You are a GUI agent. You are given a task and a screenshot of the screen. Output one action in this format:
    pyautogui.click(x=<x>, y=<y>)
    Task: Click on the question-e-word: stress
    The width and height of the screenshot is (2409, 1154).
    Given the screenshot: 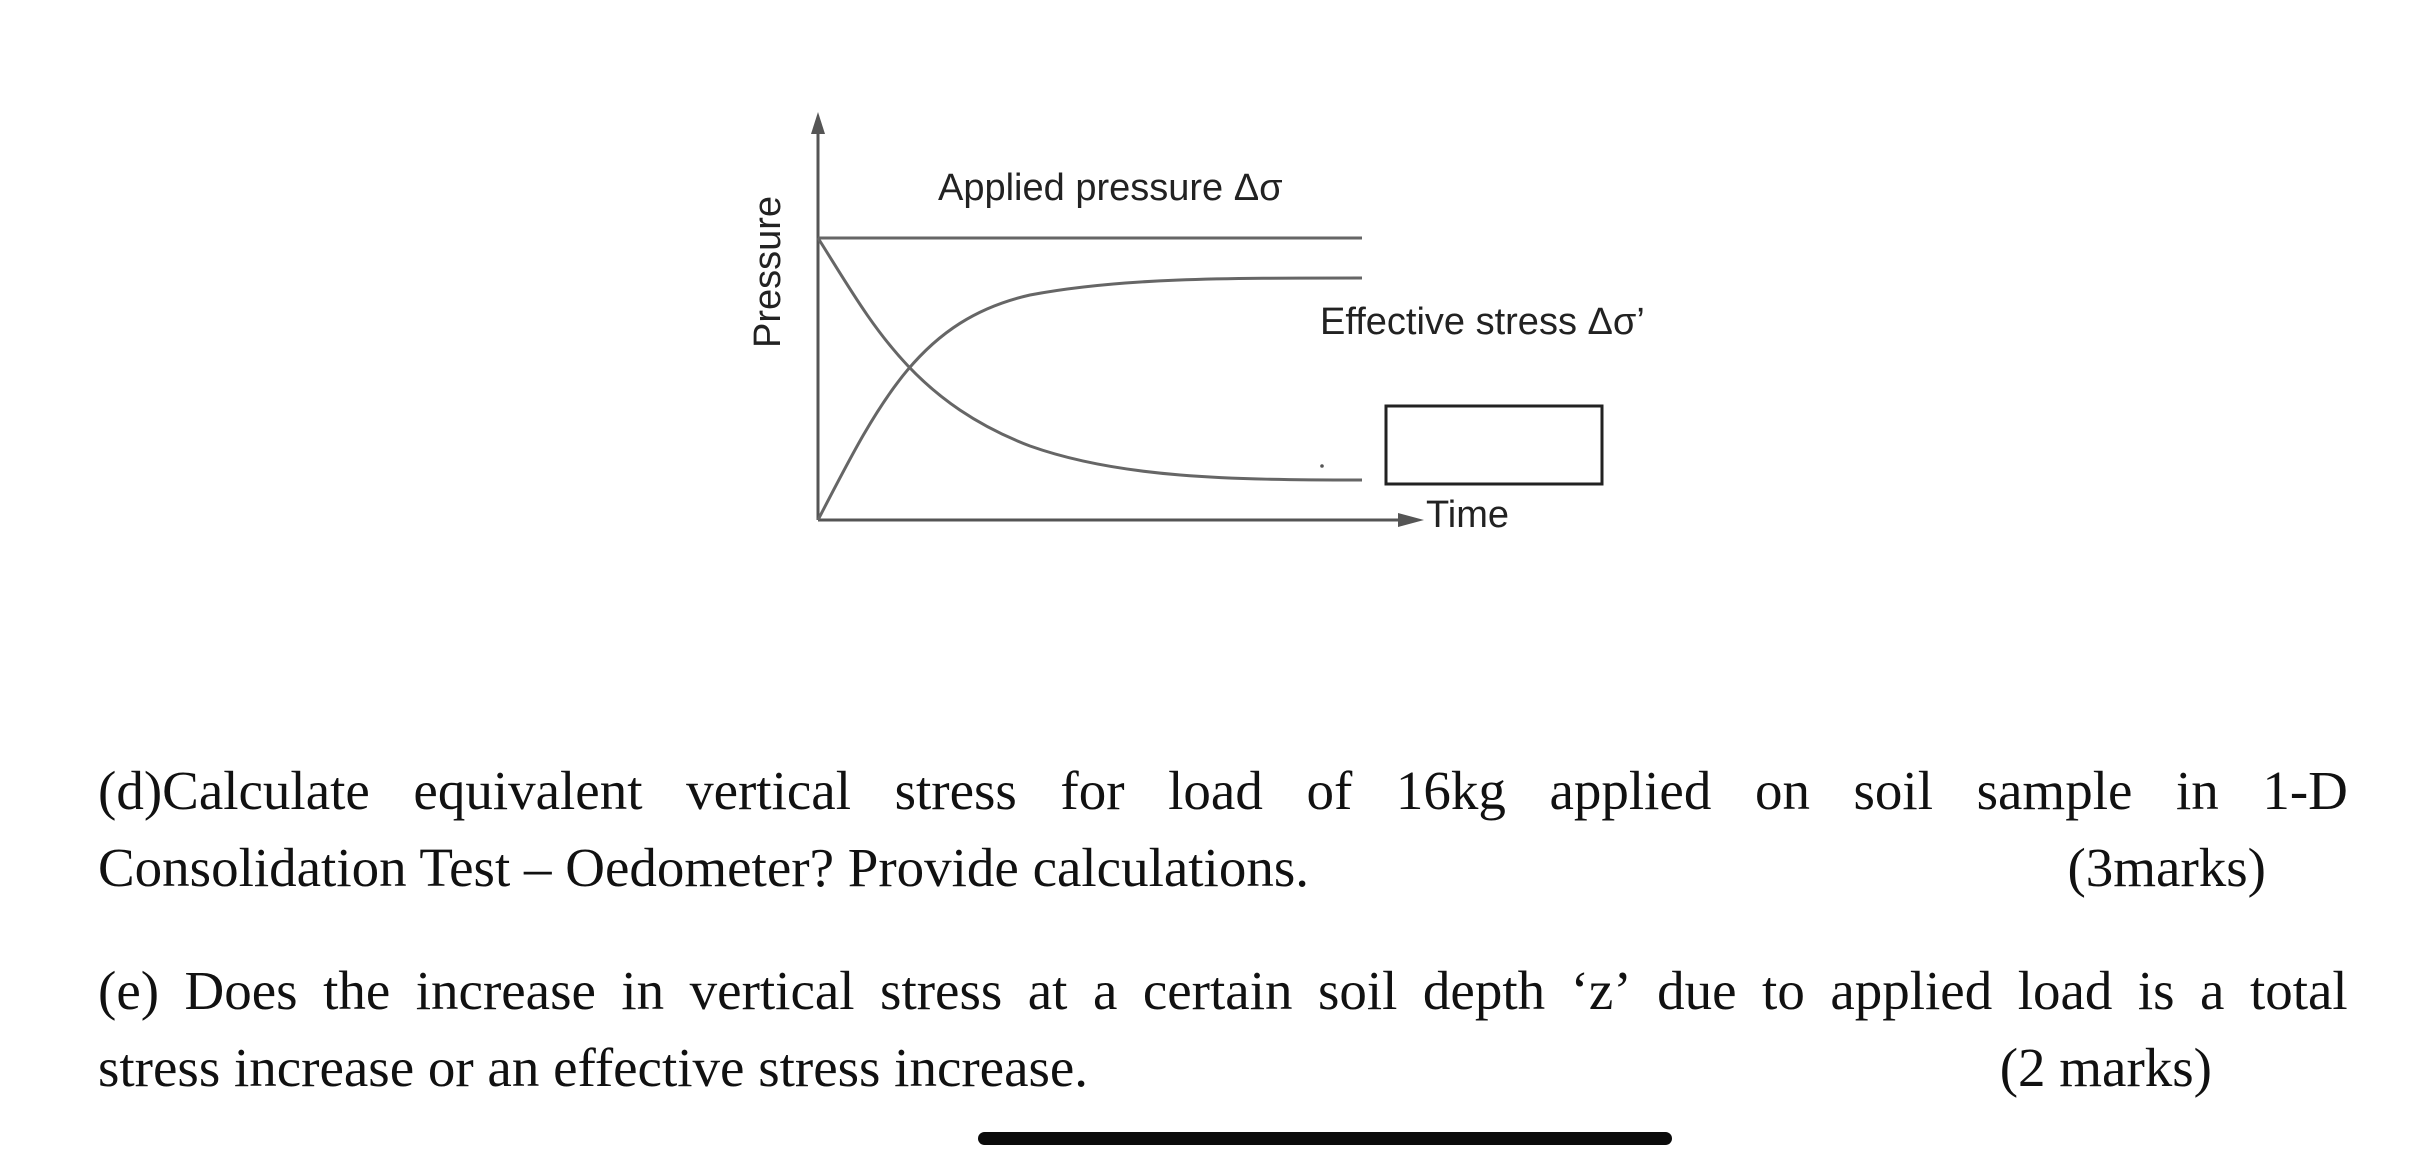 What is the action you would take?
    pyautogui.click(x=941, y=990)
    